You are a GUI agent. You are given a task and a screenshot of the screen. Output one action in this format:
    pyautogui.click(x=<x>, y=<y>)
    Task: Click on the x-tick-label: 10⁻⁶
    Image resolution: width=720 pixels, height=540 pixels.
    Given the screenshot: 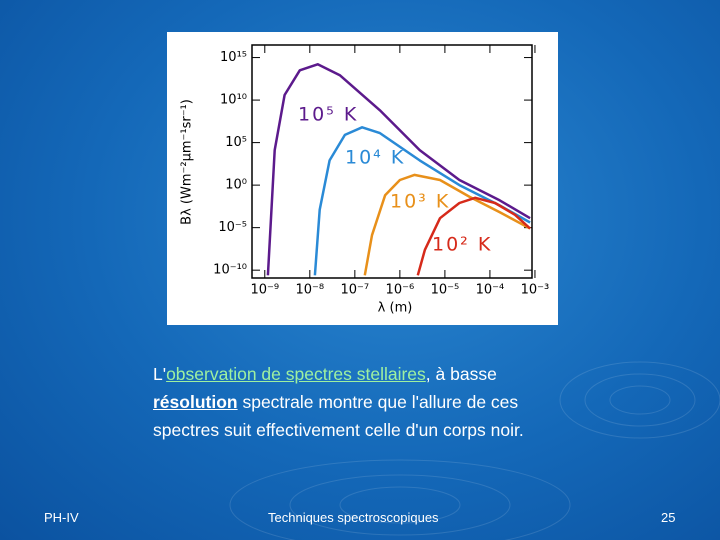 What is the action you would take?
    pyautogui.click(x=400, y=290)
    